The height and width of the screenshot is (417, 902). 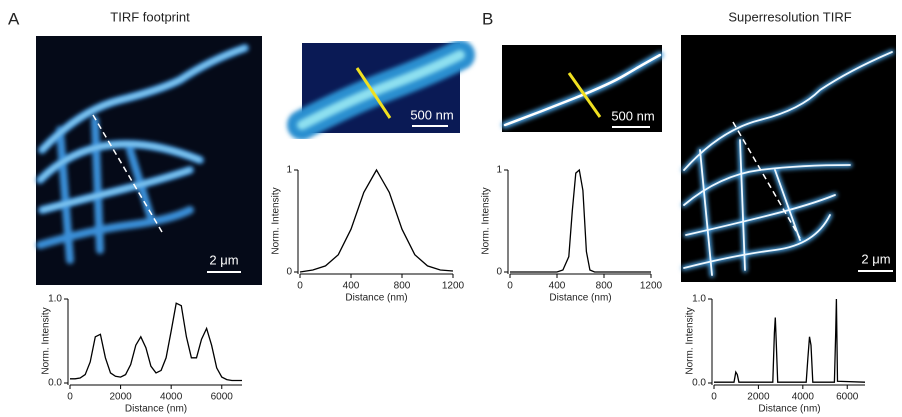 I want to click on superres-zoom-image: 500 nm, so click(x=582, y=88).